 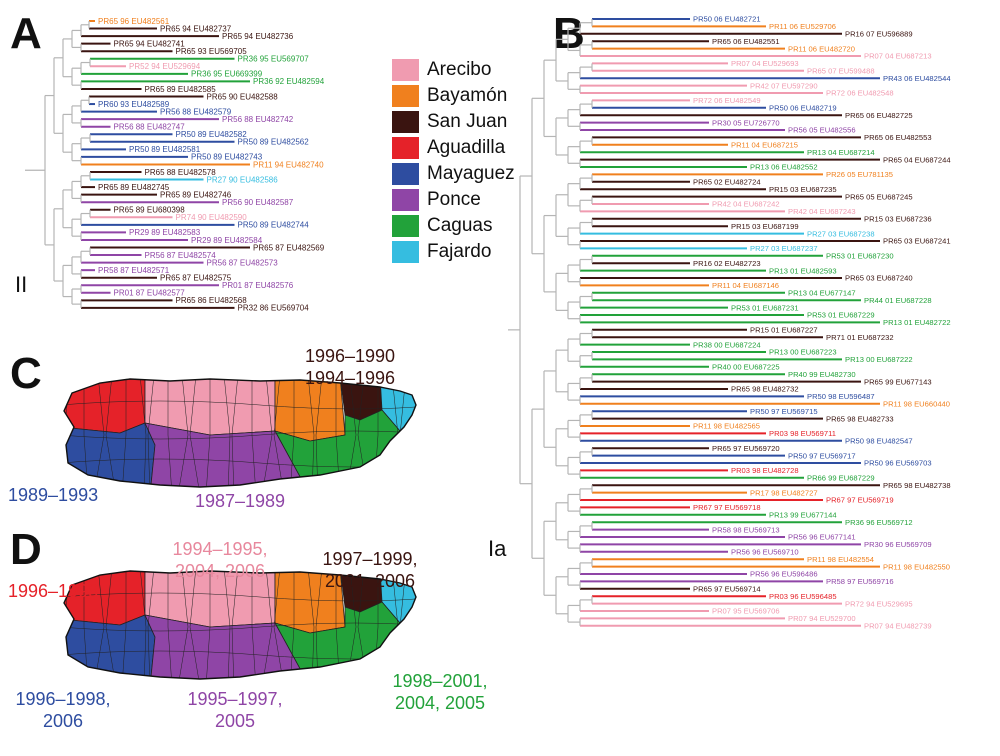 I want to click on tree_a-leaf-label: PR56 88 EU482742, so click(x=258, y=119).